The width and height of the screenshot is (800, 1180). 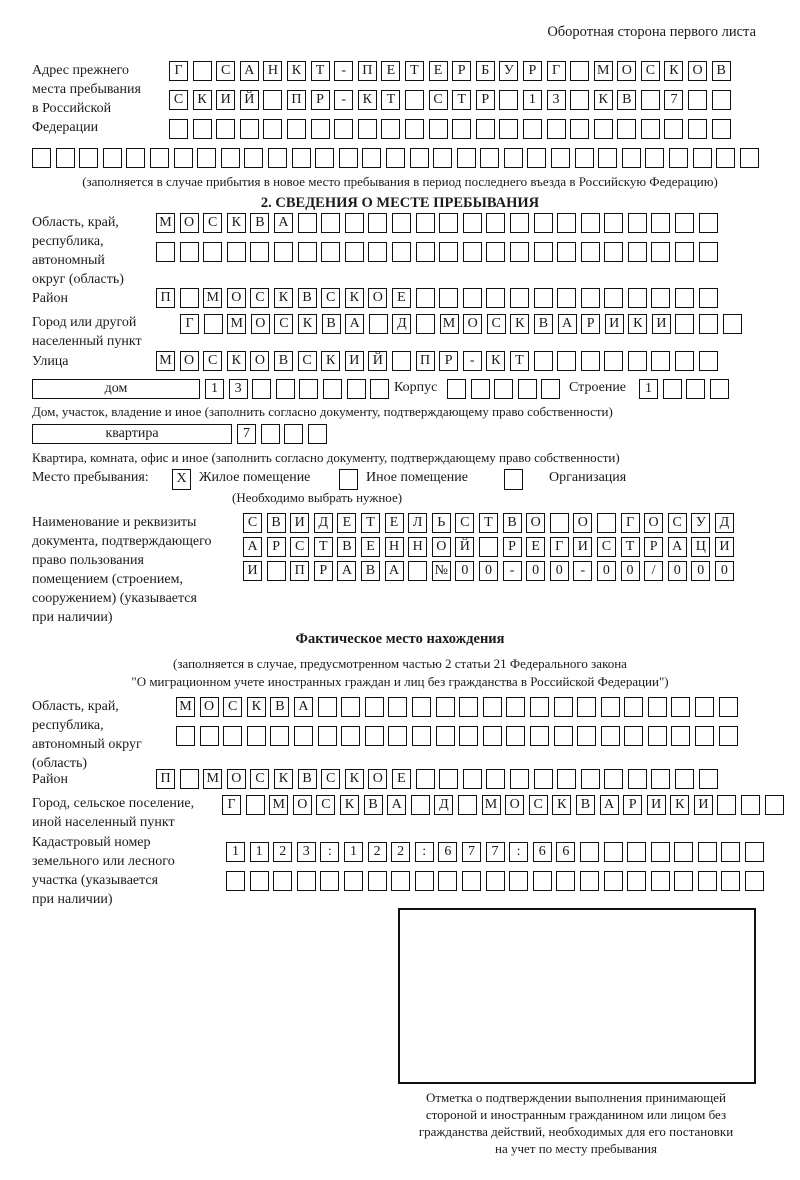 What do you see at coordinates (532, 71) in the screenshot?
I see `prev-address-cell-cell-15: Р` at bounding box center [532, 71].